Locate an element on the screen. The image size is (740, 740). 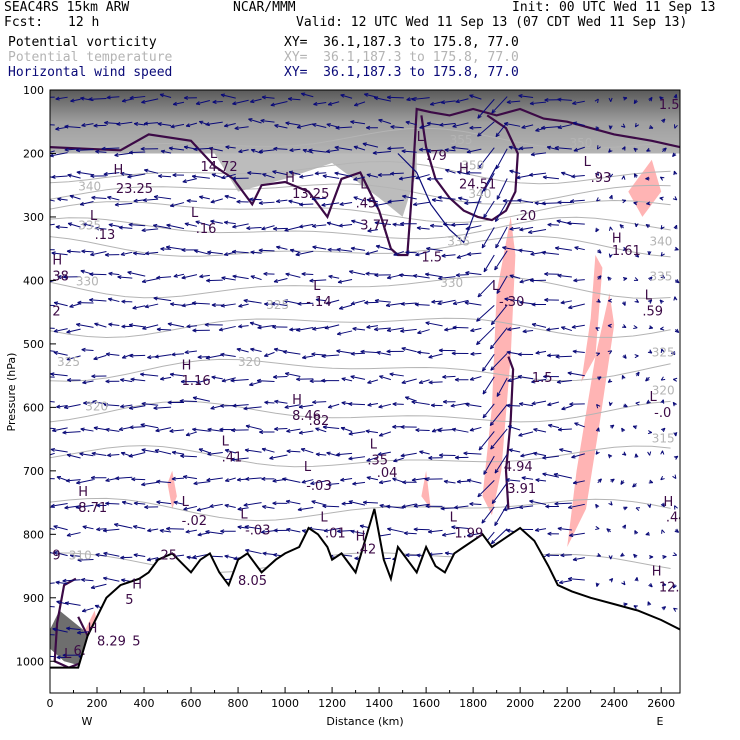
extremum-label: H is located at coordinates (464, 169).